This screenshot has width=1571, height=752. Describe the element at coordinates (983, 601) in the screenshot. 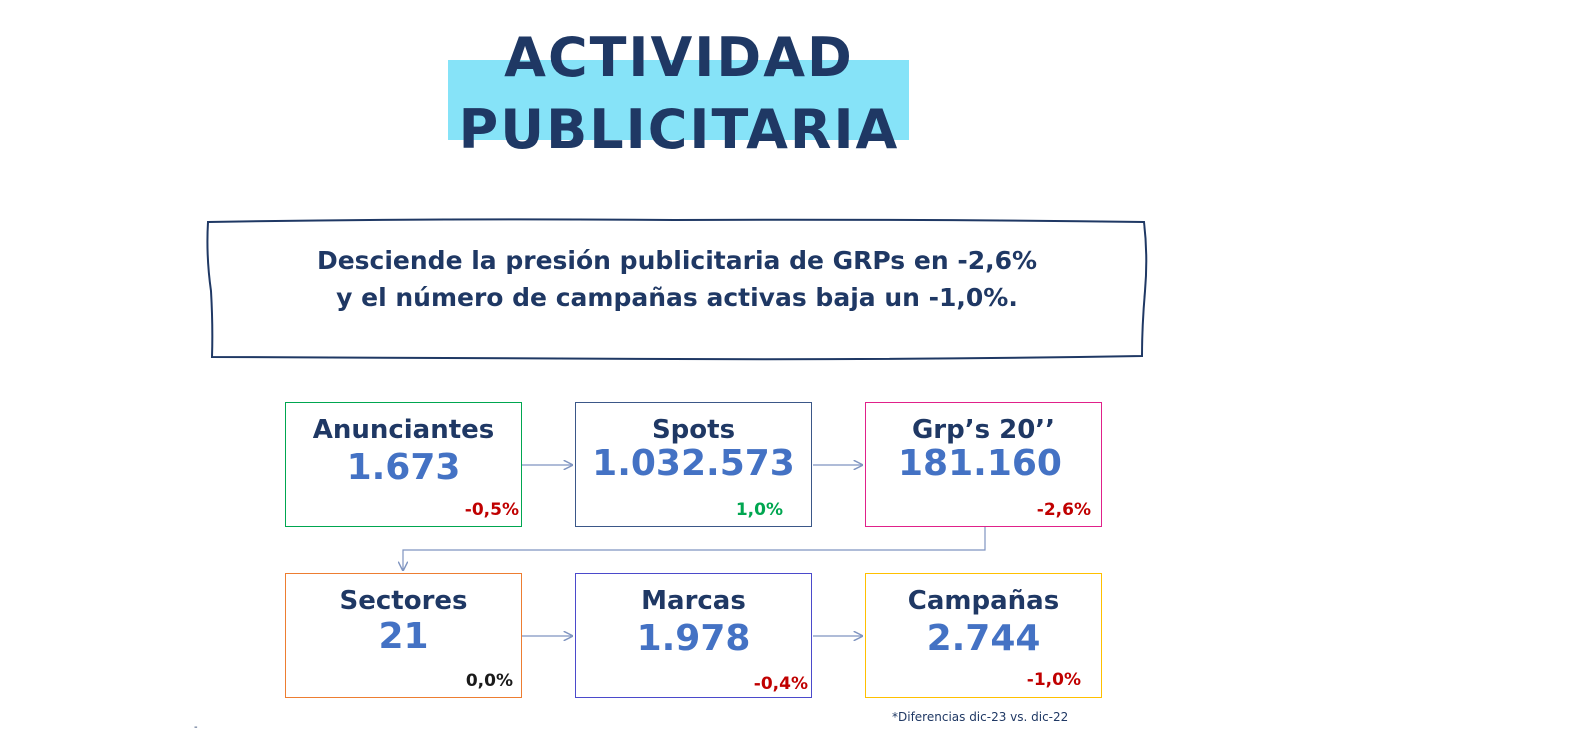

I see `card-label: Campañas` at that location.